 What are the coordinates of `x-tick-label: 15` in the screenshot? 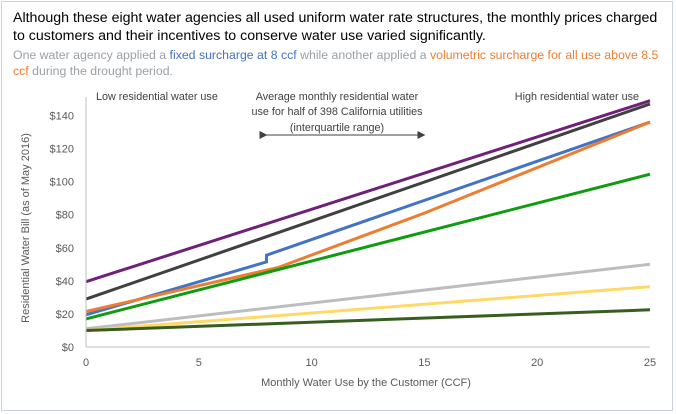 It's located at (424, 363).